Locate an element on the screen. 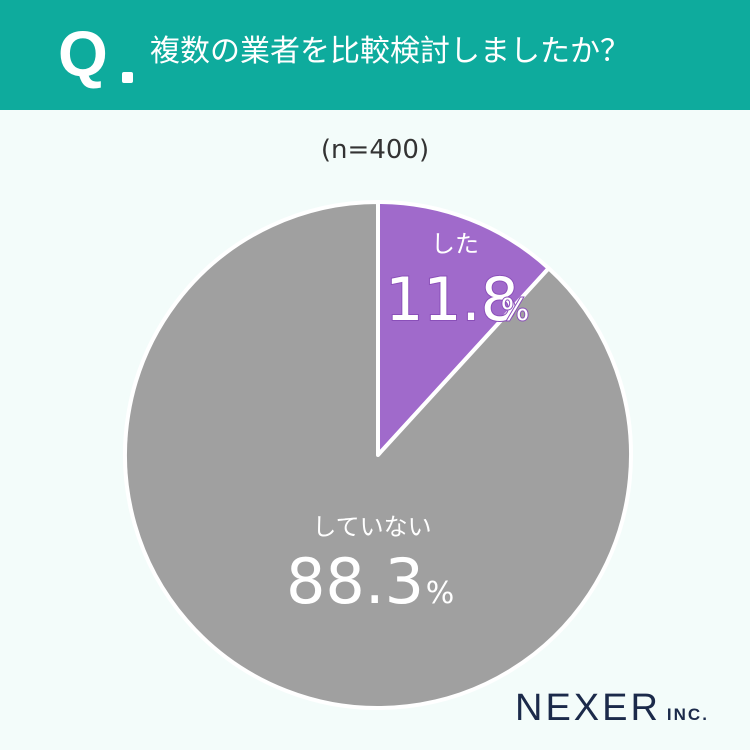 The image size is (750, 750). slice-value-1: 88.3 is located at coordinates (355, 581).